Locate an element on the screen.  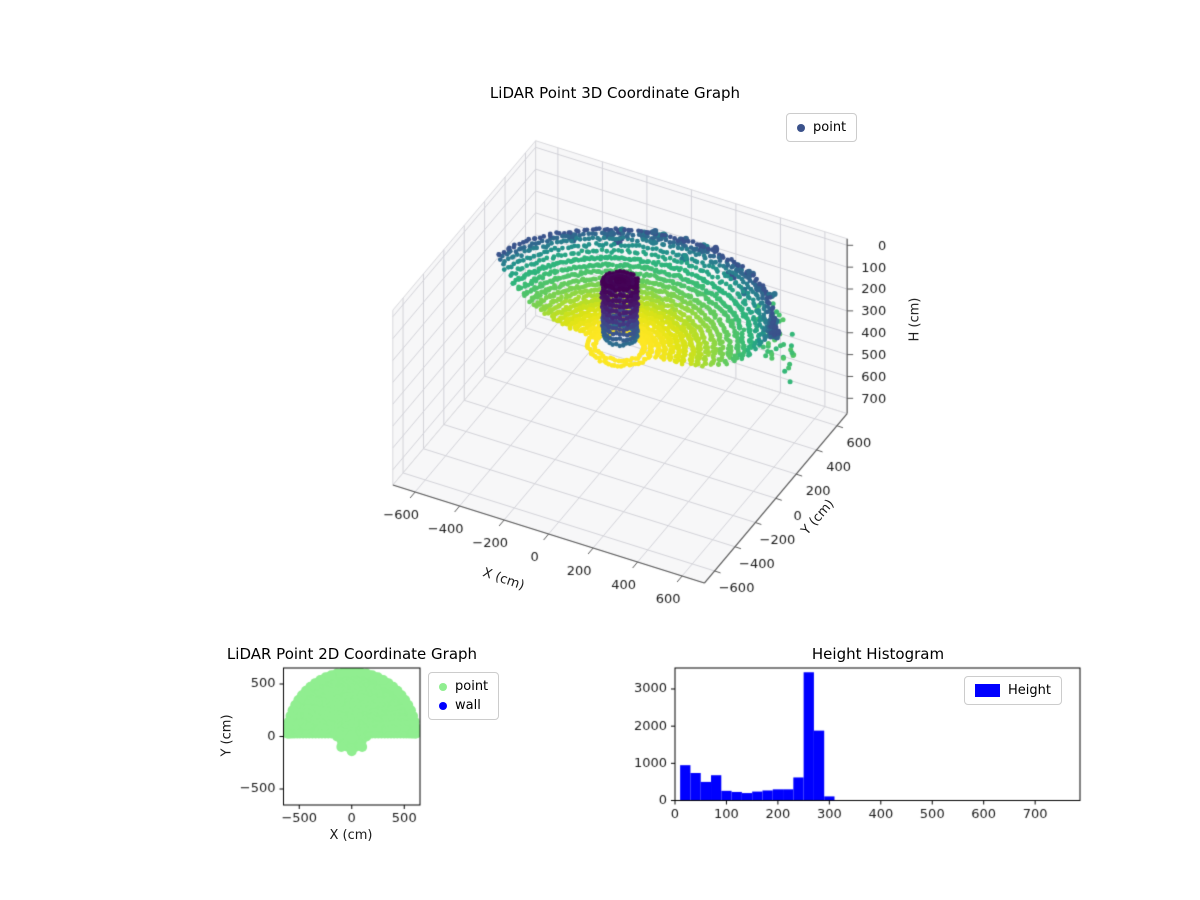
legend-row-point2d: point is located at coordinates (463, 686).